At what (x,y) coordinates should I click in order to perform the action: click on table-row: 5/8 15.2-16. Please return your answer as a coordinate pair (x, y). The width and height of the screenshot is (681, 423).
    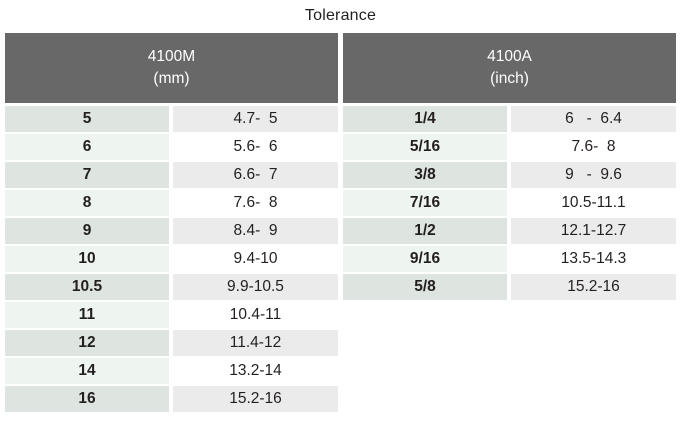
    Looking at the image, I should click on (509, 287).